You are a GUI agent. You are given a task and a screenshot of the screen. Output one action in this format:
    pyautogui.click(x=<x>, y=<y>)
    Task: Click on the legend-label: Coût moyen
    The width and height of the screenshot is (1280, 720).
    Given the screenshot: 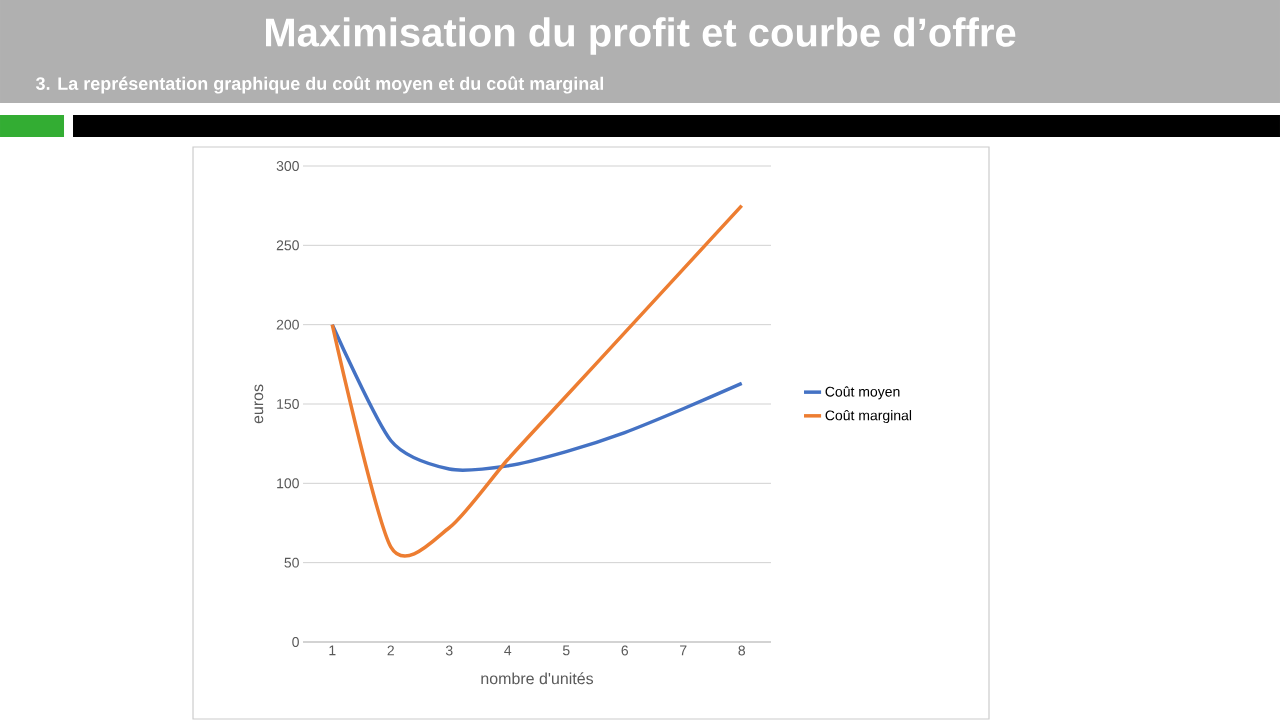 What is the action you would take?
    pyautogui.click(x=862, y=393)
    